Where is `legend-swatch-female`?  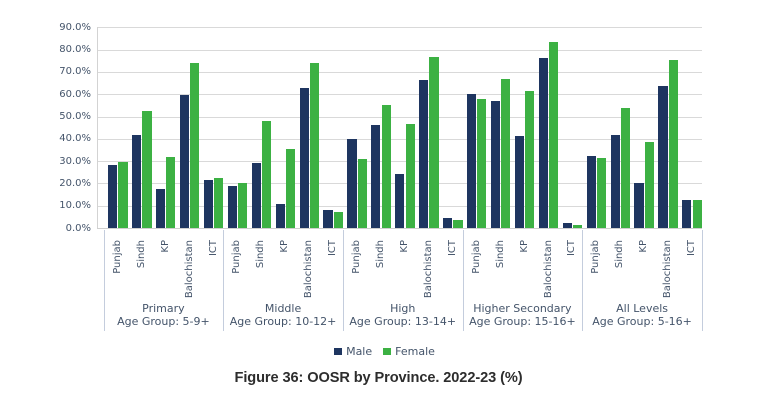 legend-swatch-female is located at coordinates (387, 351).